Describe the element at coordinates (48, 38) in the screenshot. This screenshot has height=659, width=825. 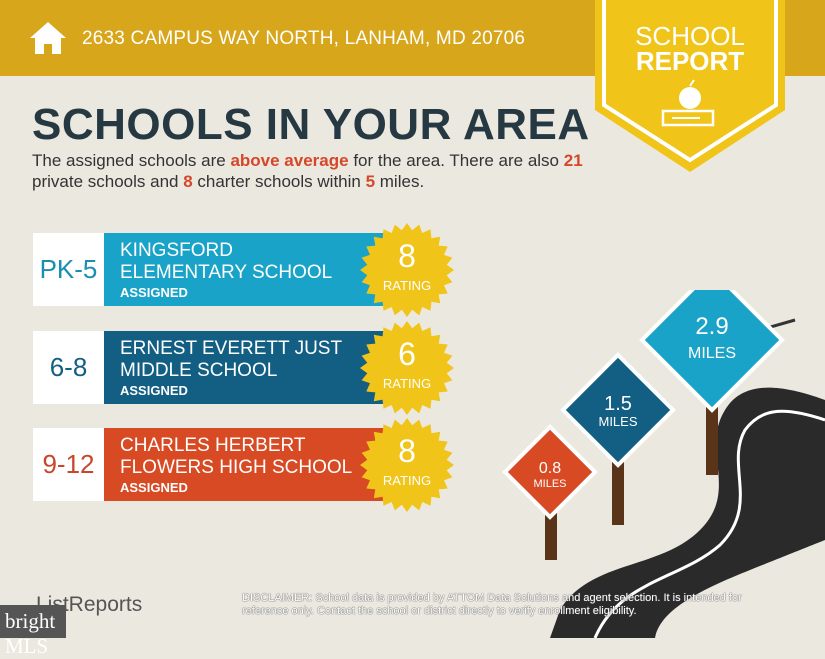
I see `home-icon` at that location.